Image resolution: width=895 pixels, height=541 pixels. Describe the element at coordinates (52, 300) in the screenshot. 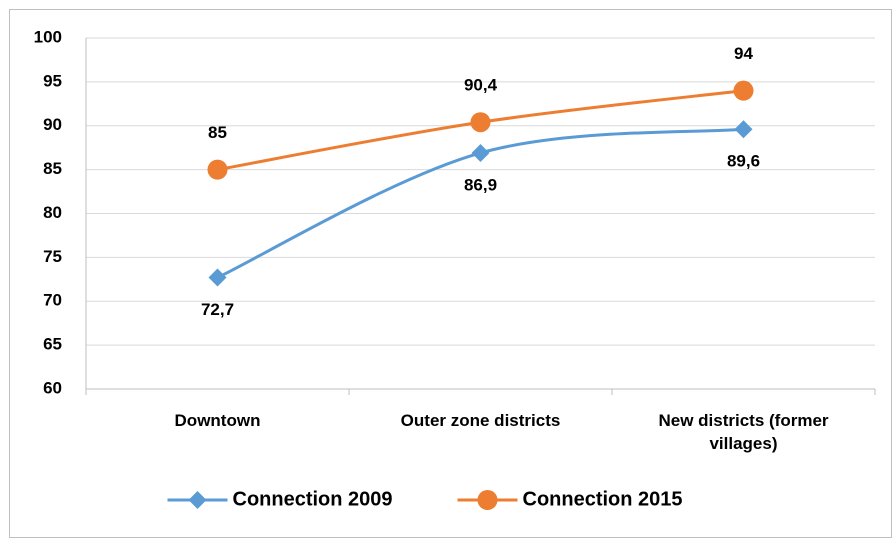

I see `y-tick-label: 70` at that location.